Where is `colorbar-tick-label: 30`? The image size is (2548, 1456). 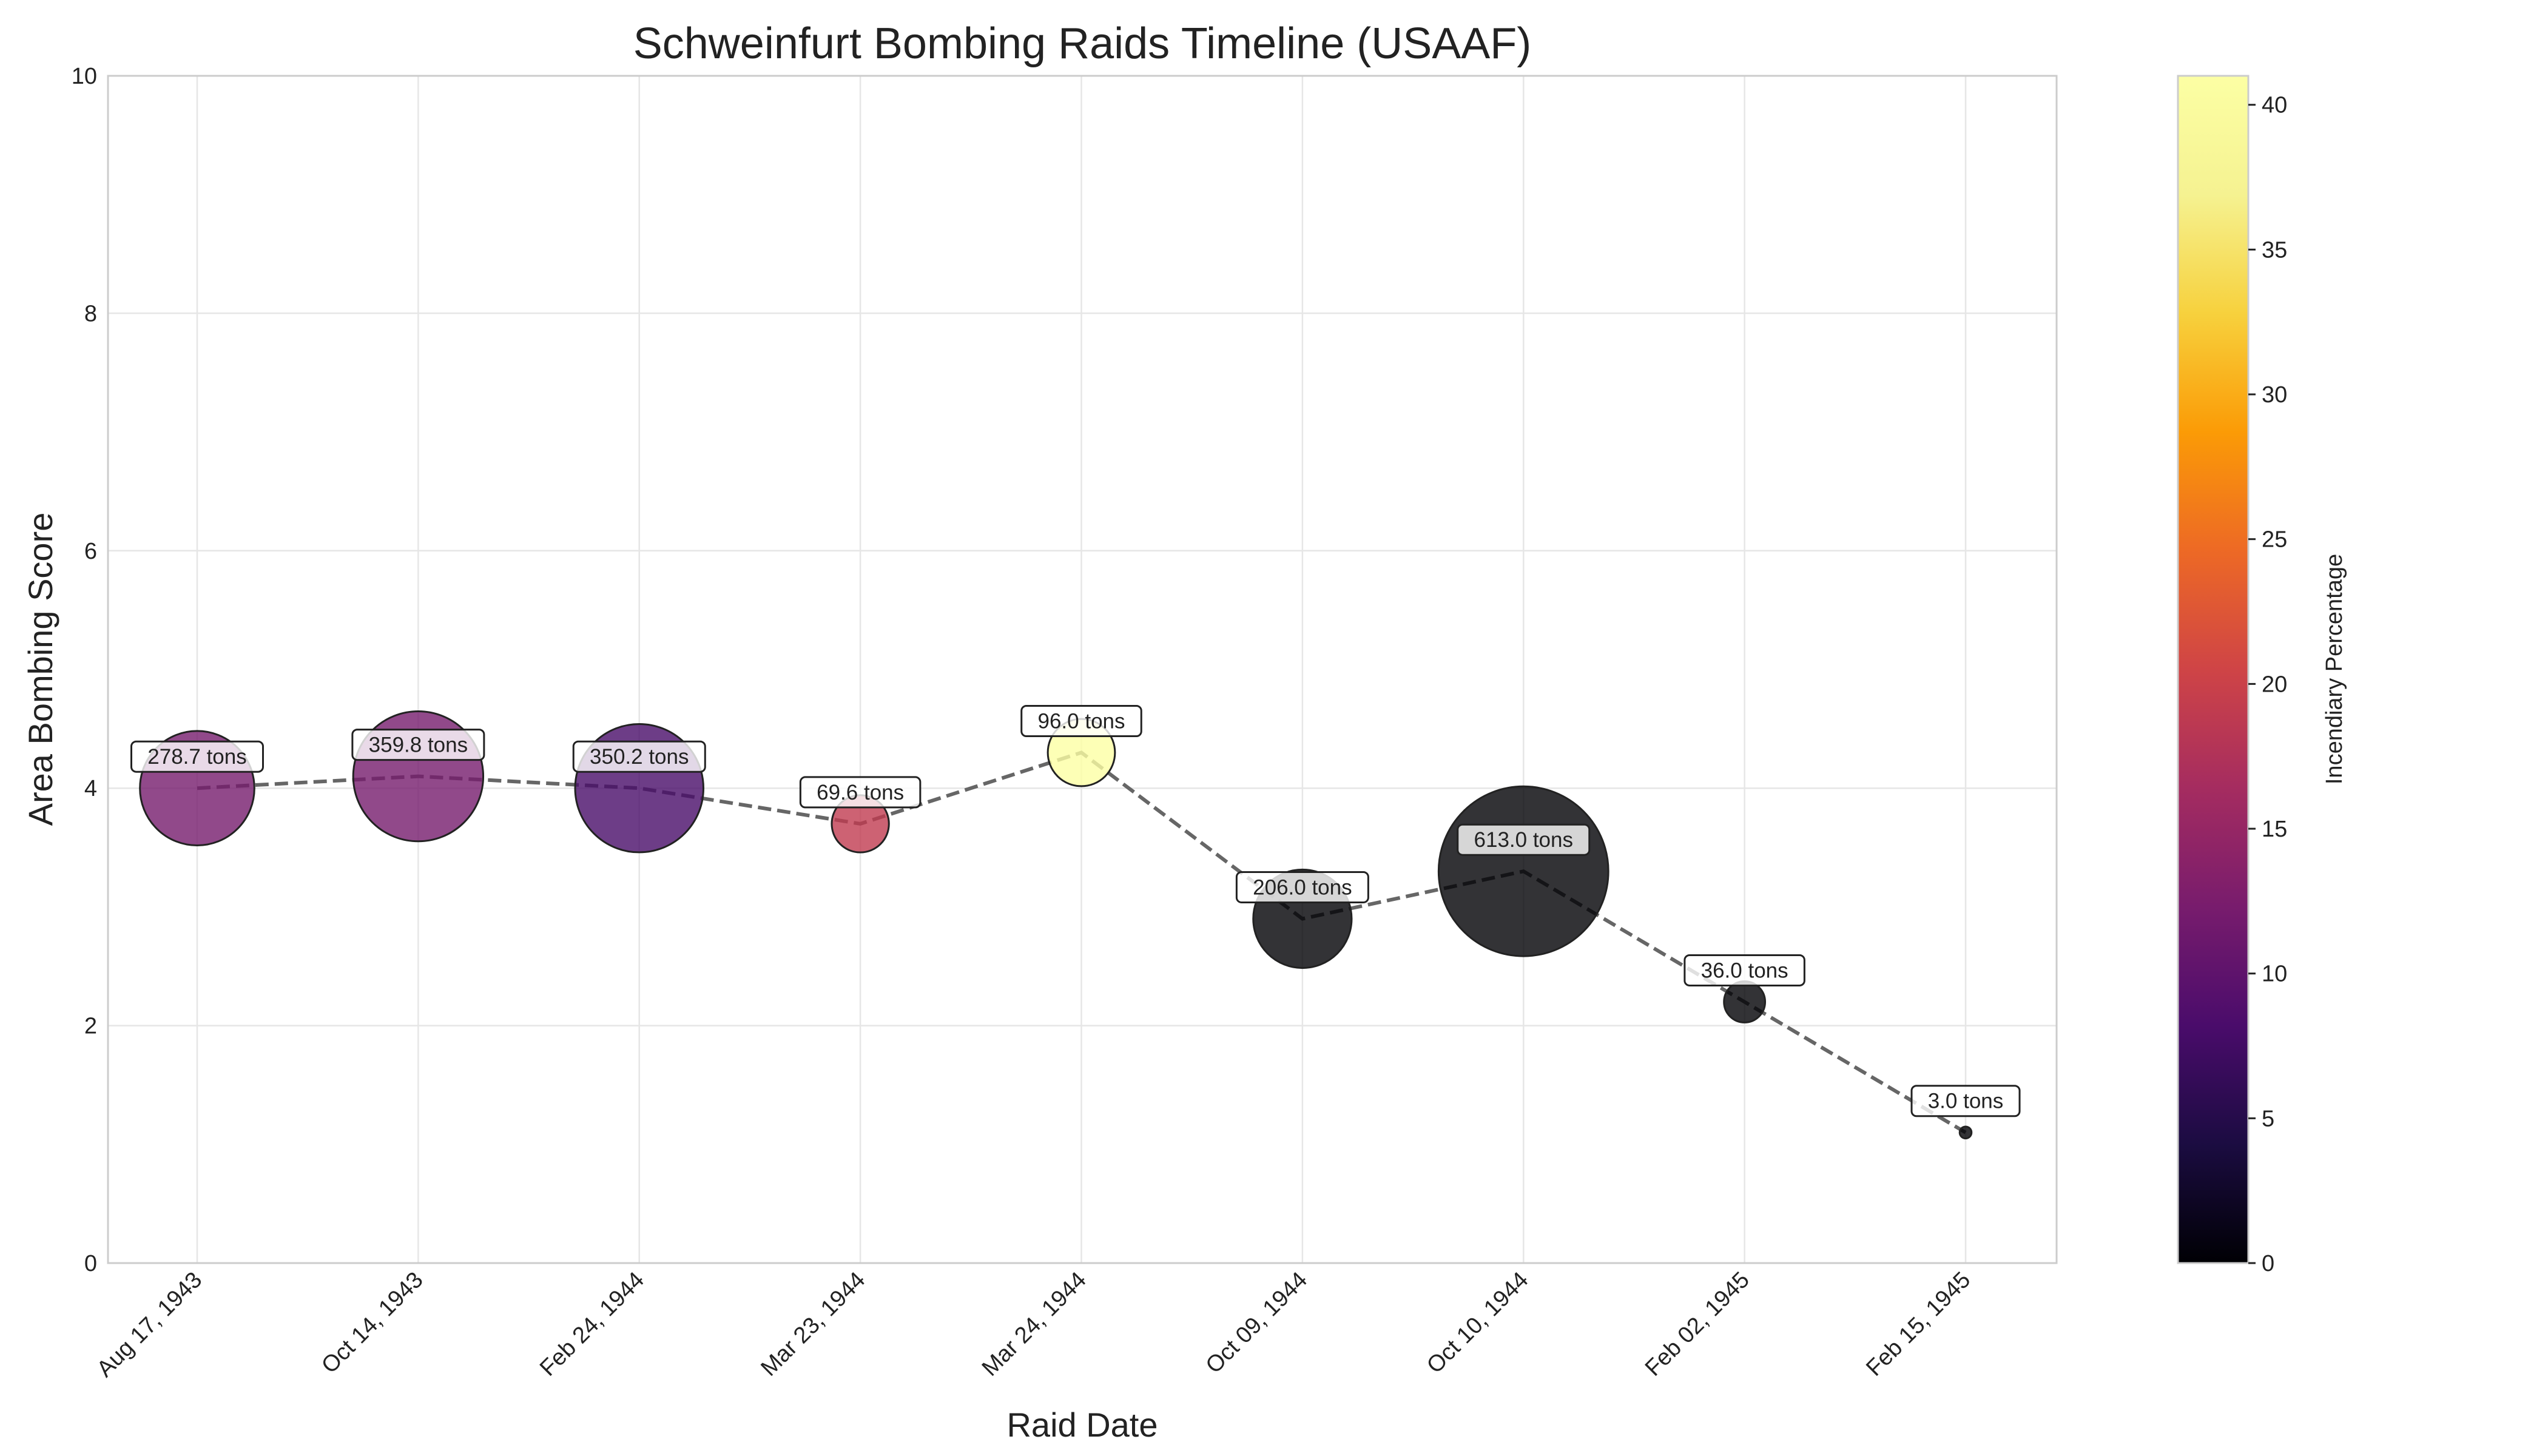 colorbar-tick-label: 30 is located at coordinates (2274, 395).